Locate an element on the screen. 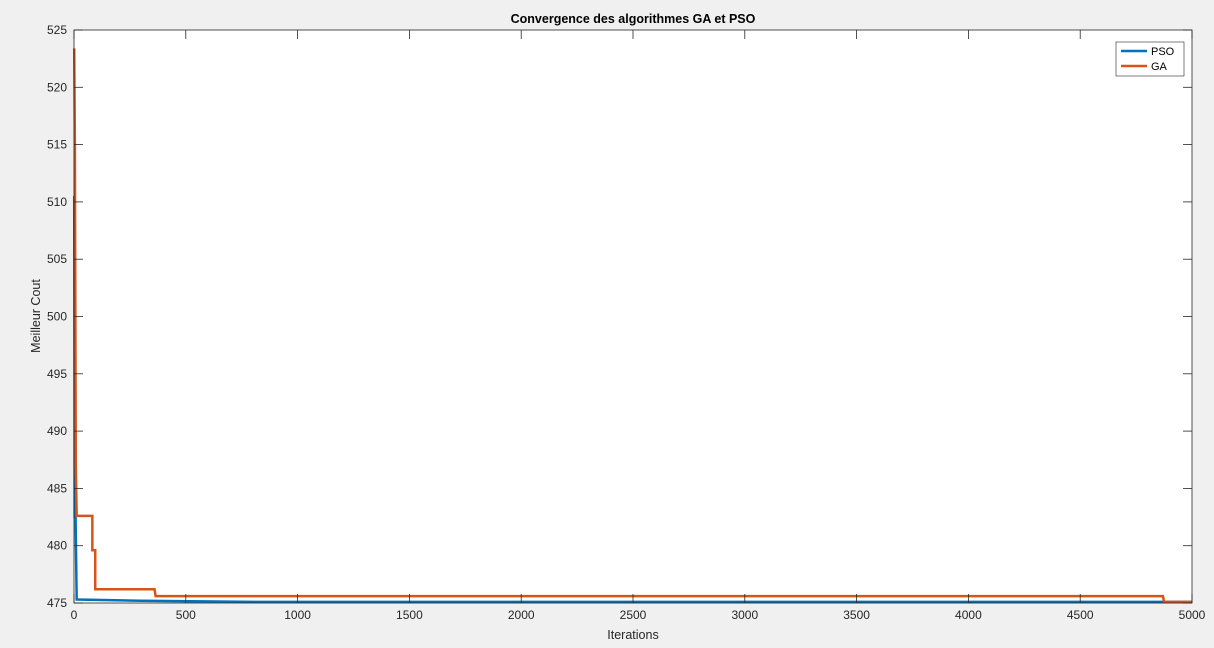  x-tick-label: 3500 is located at coordinates (856, 615).